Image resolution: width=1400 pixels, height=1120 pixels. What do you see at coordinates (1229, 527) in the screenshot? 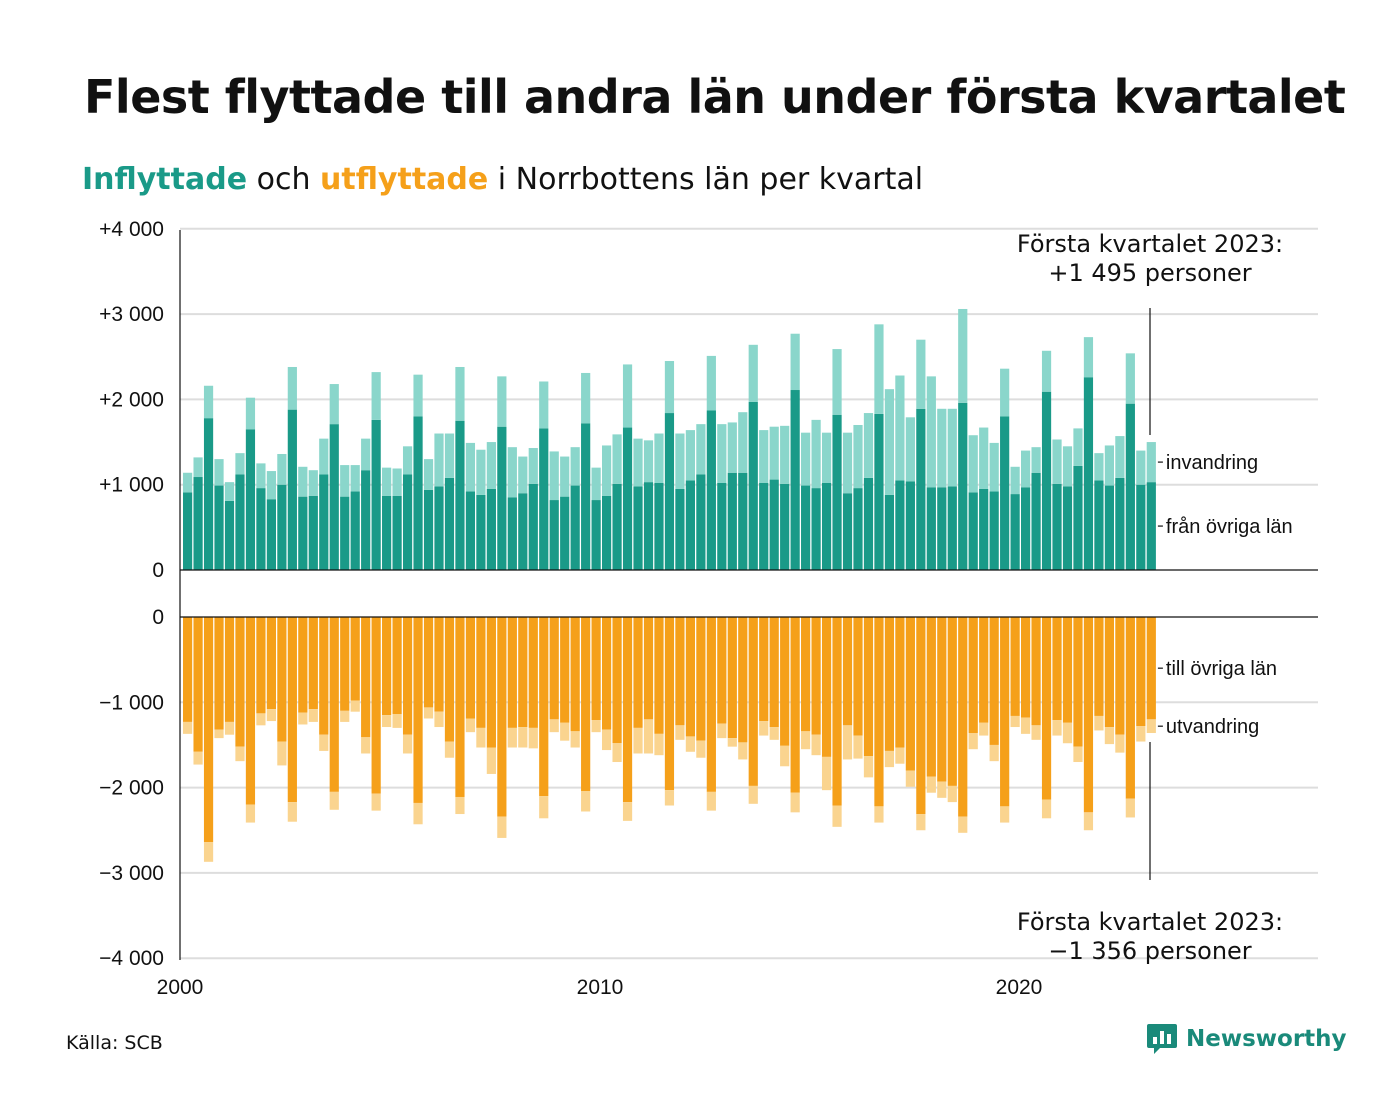
I see `series-label: från övriga län` at bounding box center [1229, 527].